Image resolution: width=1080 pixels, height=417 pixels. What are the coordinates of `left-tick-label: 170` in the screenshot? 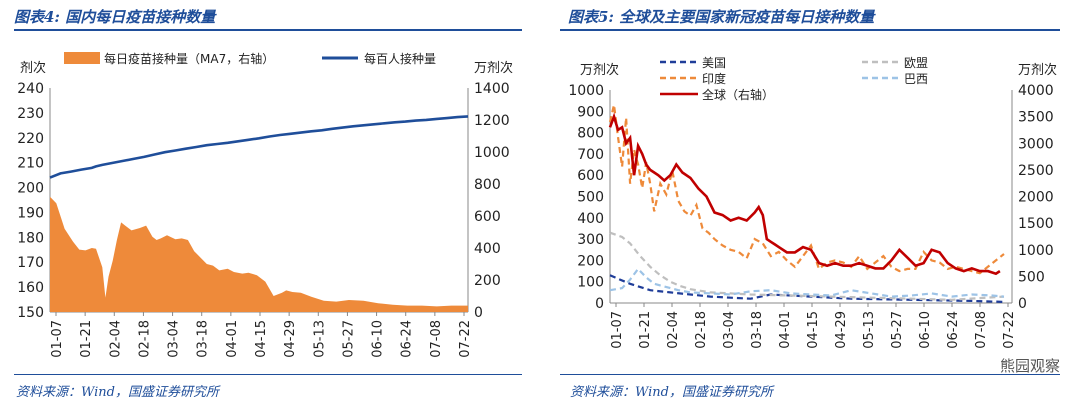 It's located at (30, 263).